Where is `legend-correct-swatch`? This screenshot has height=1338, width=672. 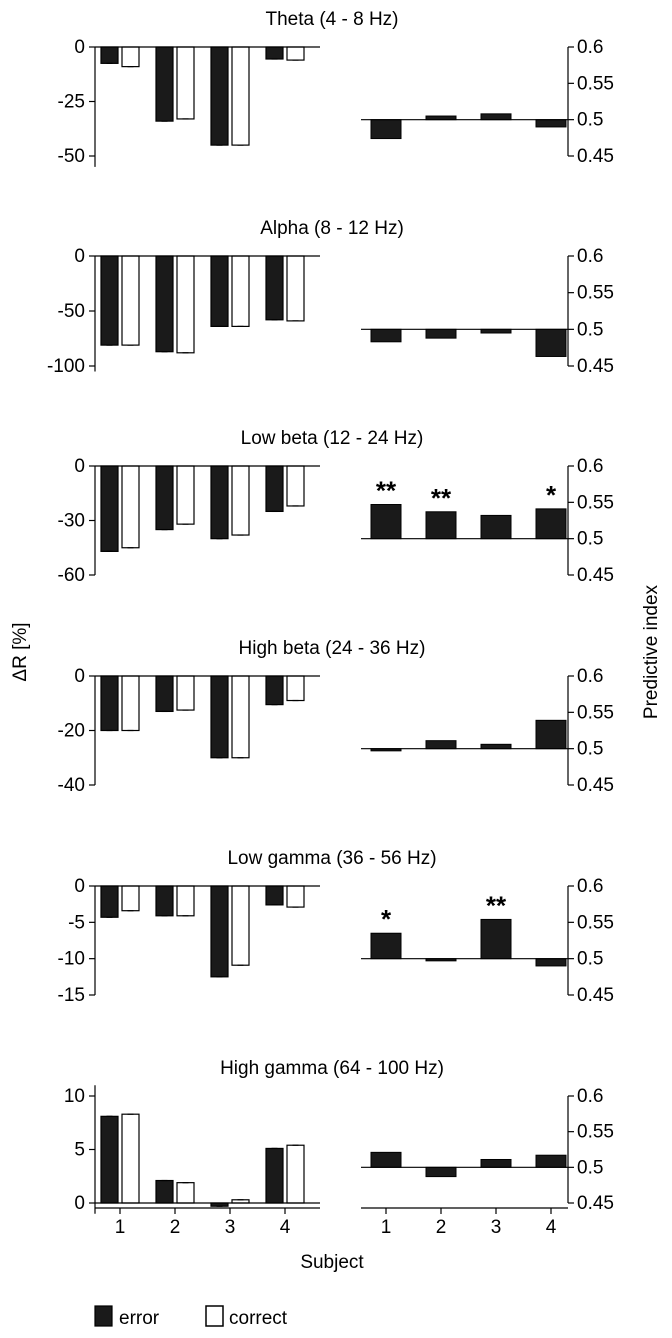
legend-correct-swatch is located at coordinates (214, 1316).